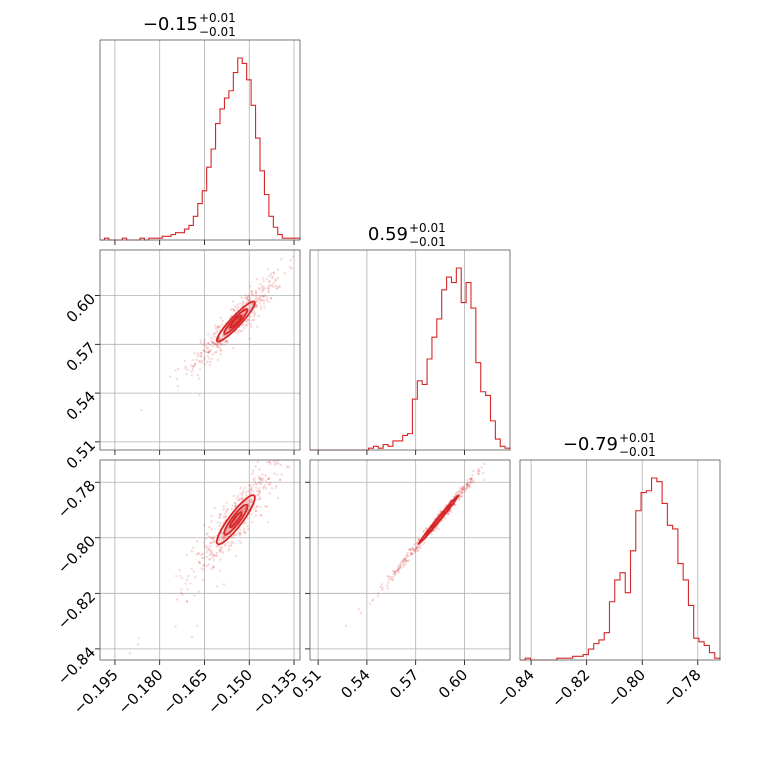  Describe the element at coordinates (76, 610) in the screenshot. I see `y-tick-label: −0.82` at that location.